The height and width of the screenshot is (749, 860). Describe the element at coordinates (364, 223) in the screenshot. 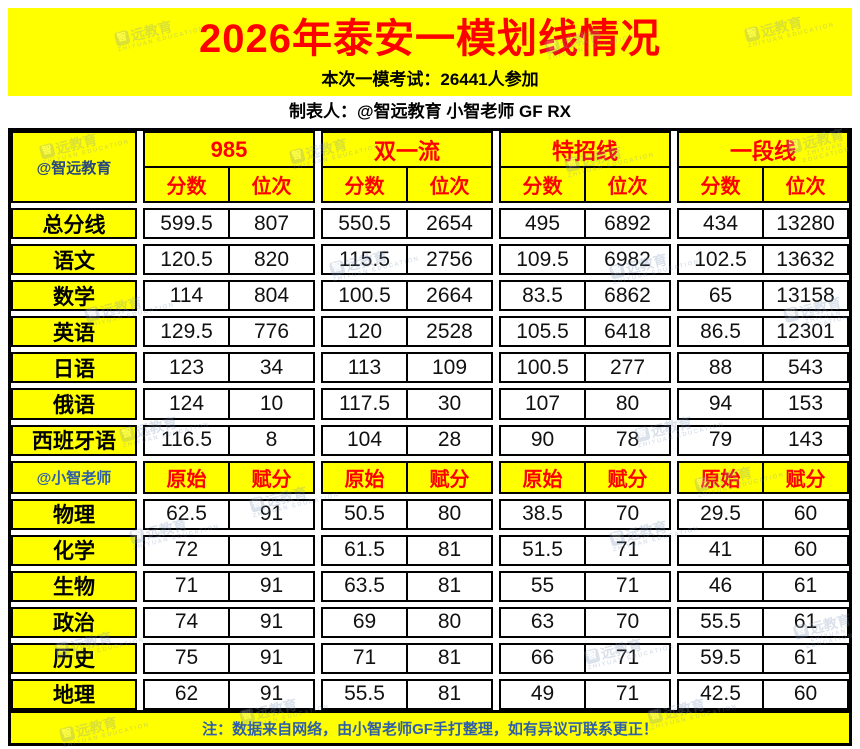

I see `value-cell: 550.5` at that location.